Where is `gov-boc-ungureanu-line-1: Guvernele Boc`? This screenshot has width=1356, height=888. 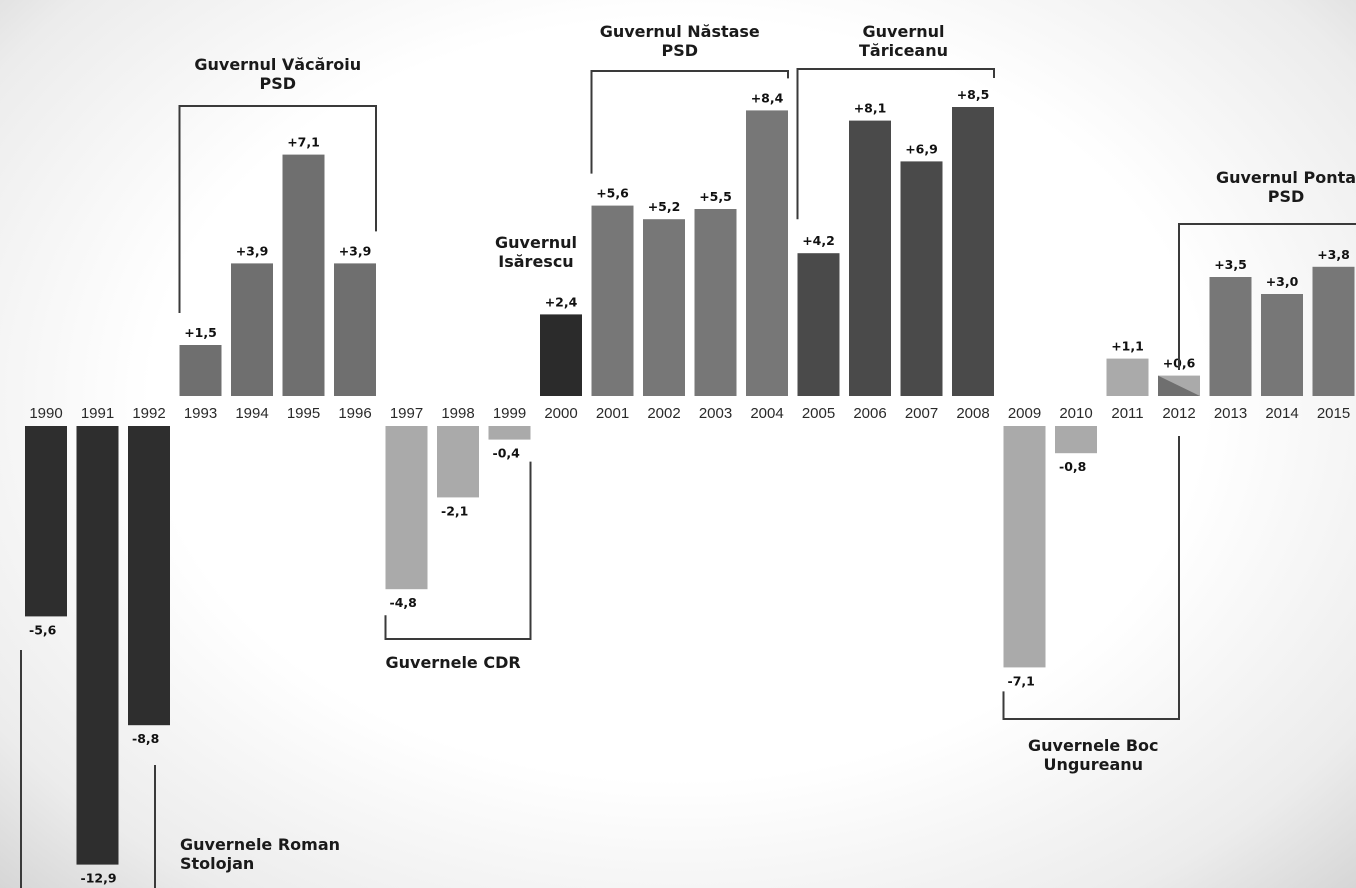
gov-boc-ungureanu-line-1: Guvernele Boc is located at coordinates (1093, 745).